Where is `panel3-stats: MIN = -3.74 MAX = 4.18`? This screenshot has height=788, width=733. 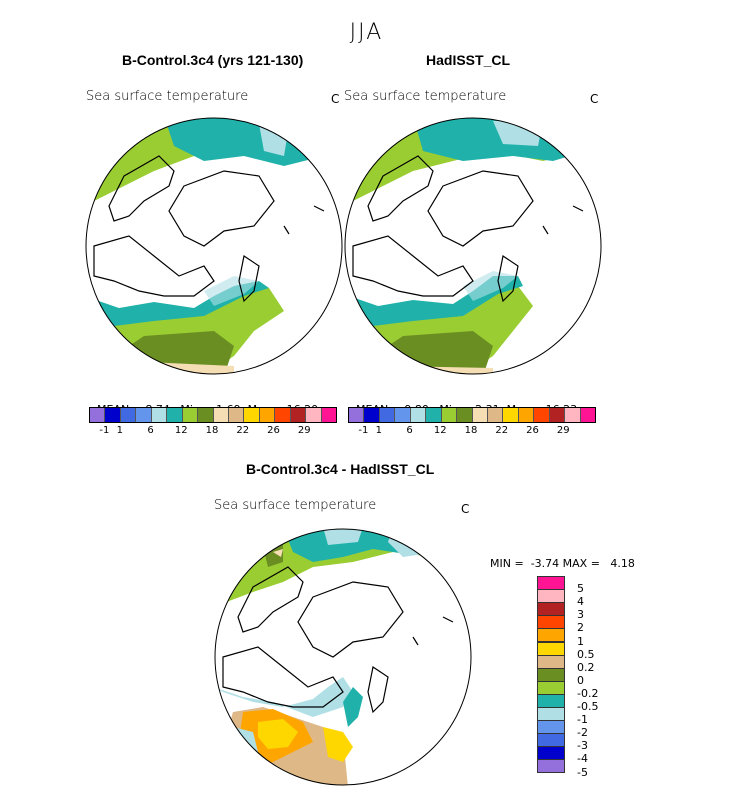
panel3-stats: MIN = -3.74 MAX = 4.18 is located at coordinates (562, 563).